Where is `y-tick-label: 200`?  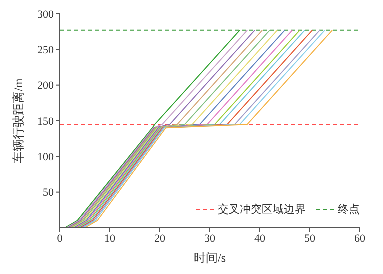 y-tick-label: 200 is located at coordinates (46, 86).